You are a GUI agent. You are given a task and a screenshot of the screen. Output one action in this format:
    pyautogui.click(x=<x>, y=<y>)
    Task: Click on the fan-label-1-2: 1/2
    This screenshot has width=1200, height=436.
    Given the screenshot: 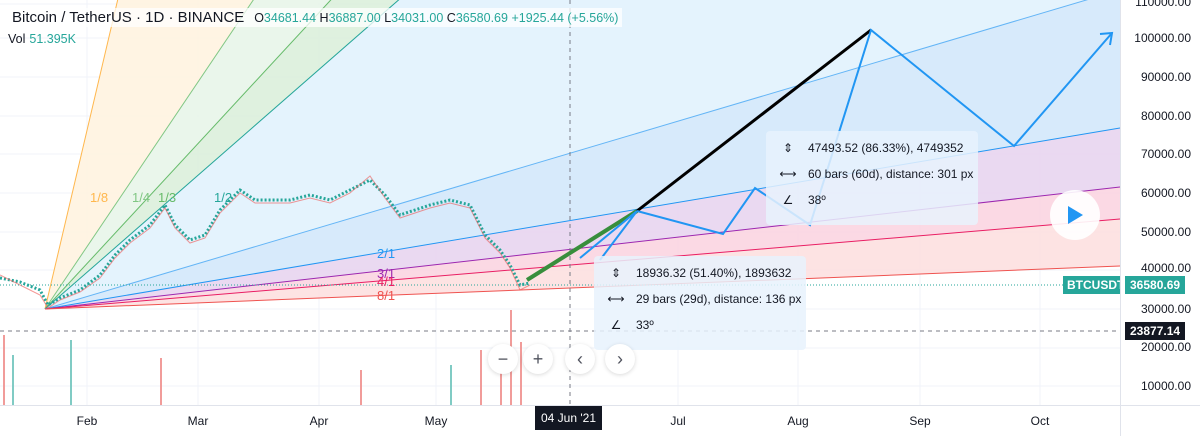 What is the action you would take?
    pyautogui.click(x=223, y=197)
    